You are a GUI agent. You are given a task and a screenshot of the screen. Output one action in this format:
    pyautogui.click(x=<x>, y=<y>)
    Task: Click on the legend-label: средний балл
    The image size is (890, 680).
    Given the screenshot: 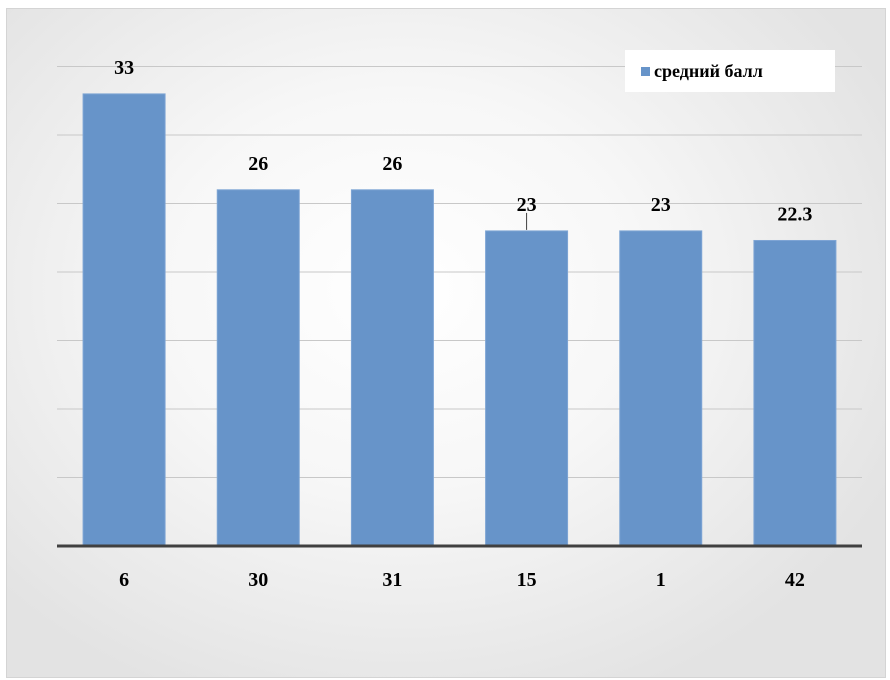 What is the action you would take?
    pyautogui.click(x=708, y=70)
    